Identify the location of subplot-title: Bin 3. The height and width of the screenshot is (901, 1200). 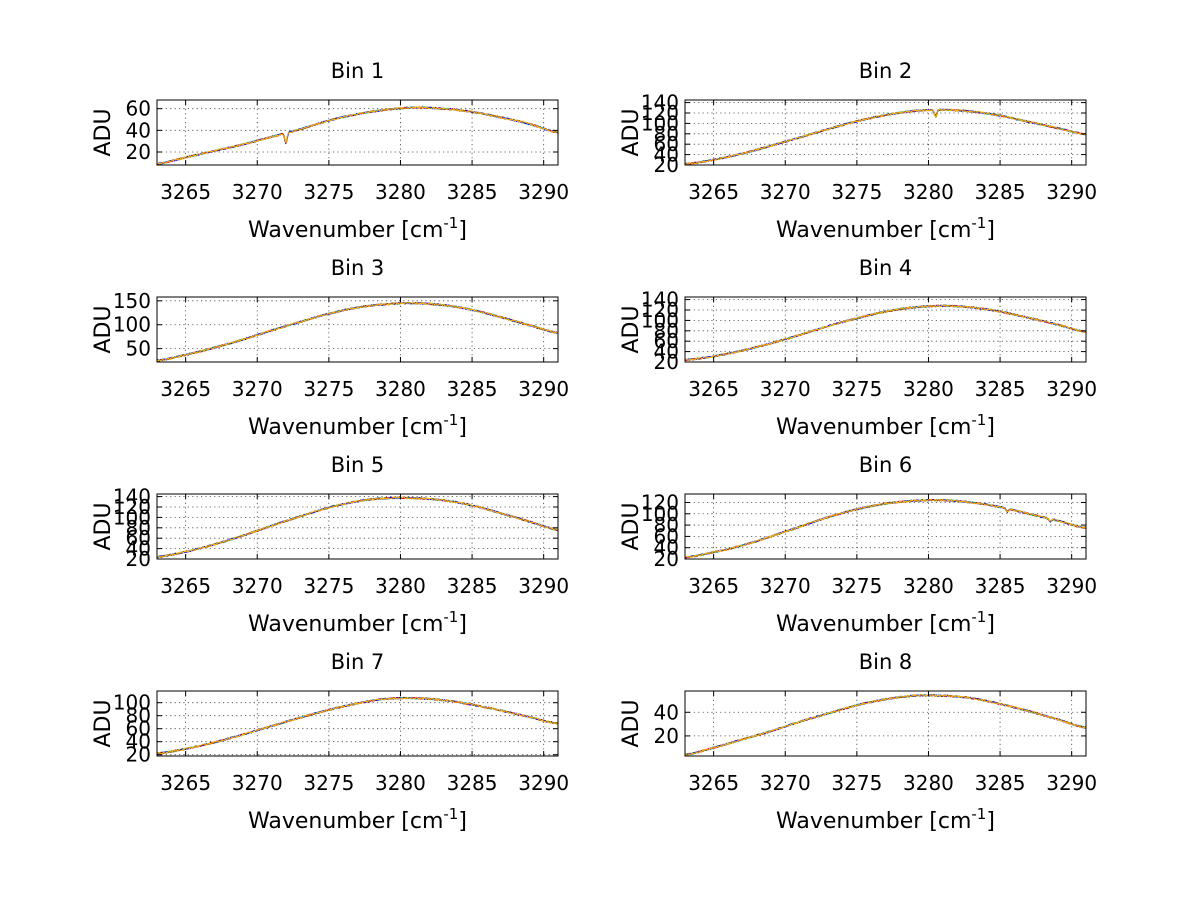
(358, 268).